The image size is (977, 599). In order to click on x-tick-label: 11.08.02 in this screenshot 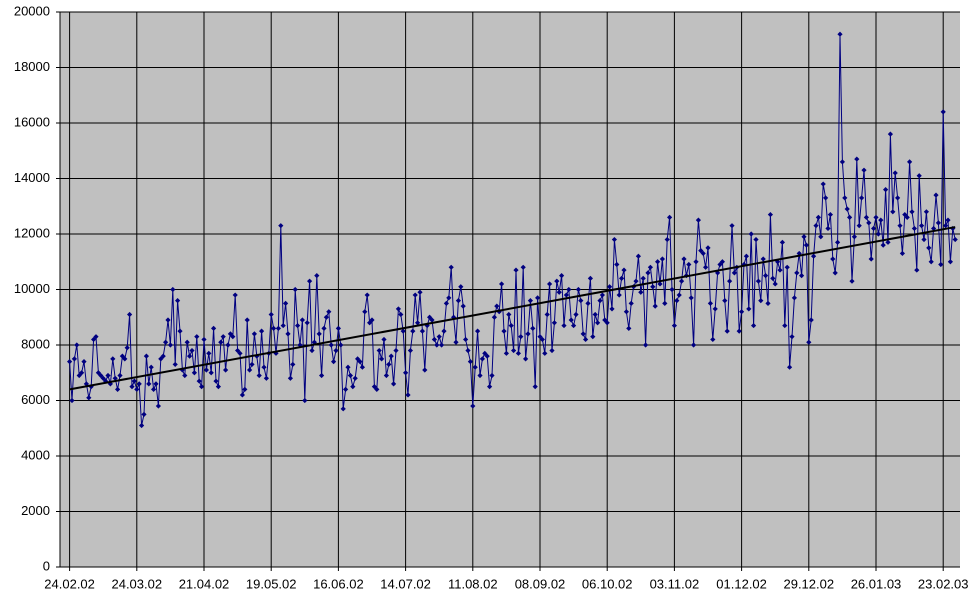, I will do `click(473, 583)`.